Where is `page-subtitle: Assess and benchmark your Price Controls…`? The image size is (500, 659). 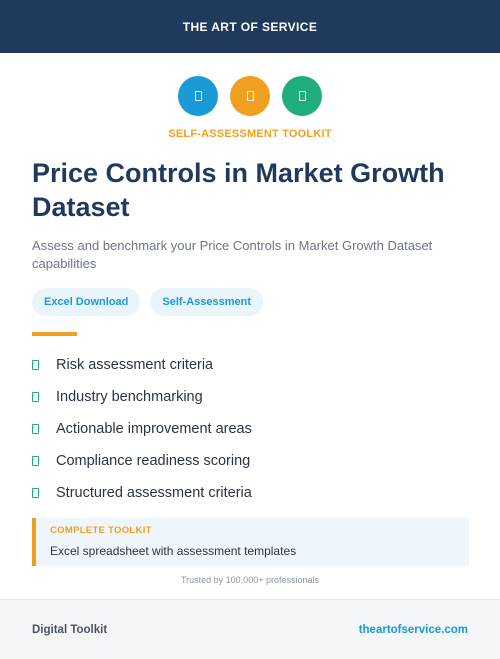
page-subtitle: Assess and benchmark your Price Controls… is located at coordinates (232, 254).